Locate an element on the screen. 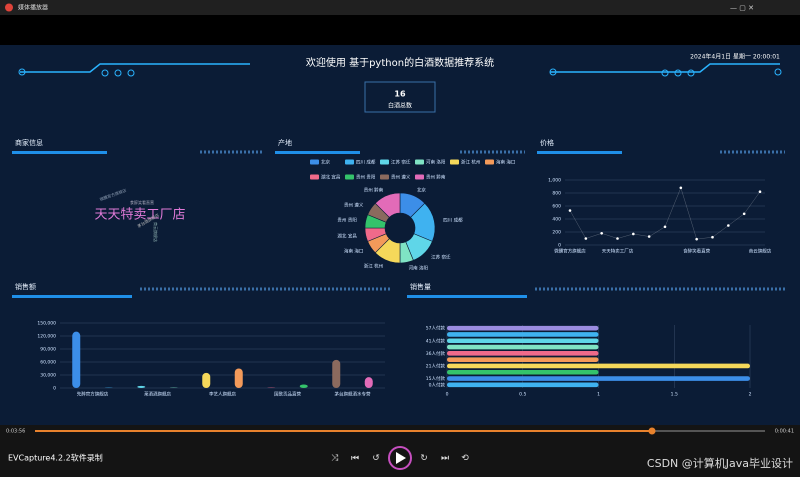  play-icon is located at coordinates (401, 458).